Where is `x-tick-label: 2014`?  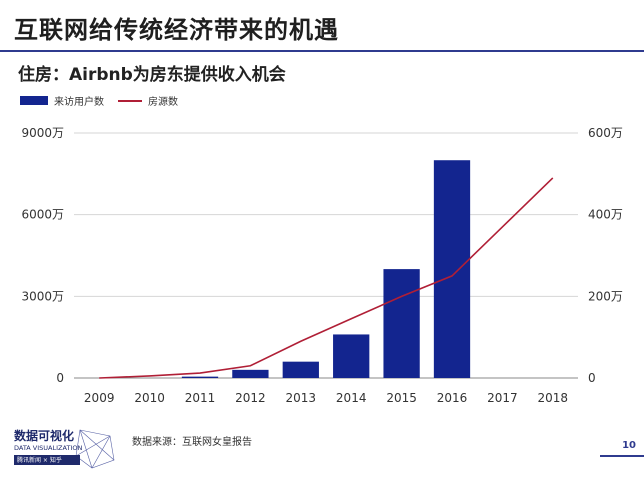 x-tick-label: 2014 is located at coordinates (351, 398).